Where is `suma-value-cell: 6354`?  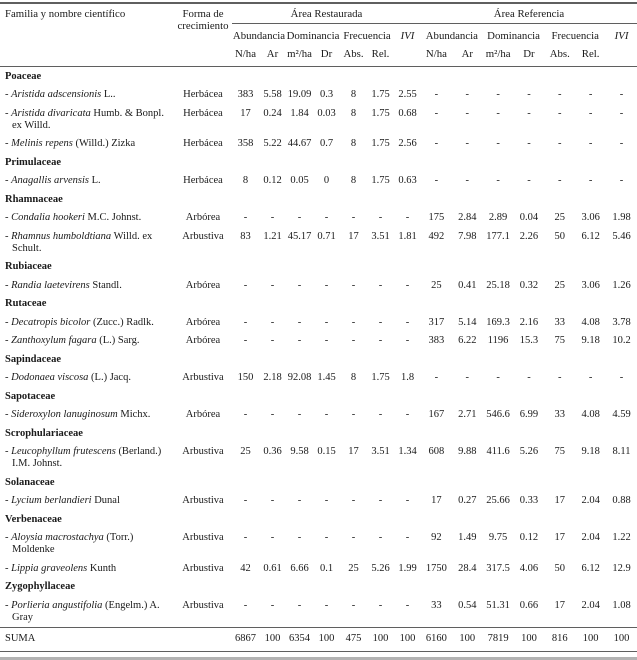
suma-value-cell: 6354 is located at coordinates (299, 639).